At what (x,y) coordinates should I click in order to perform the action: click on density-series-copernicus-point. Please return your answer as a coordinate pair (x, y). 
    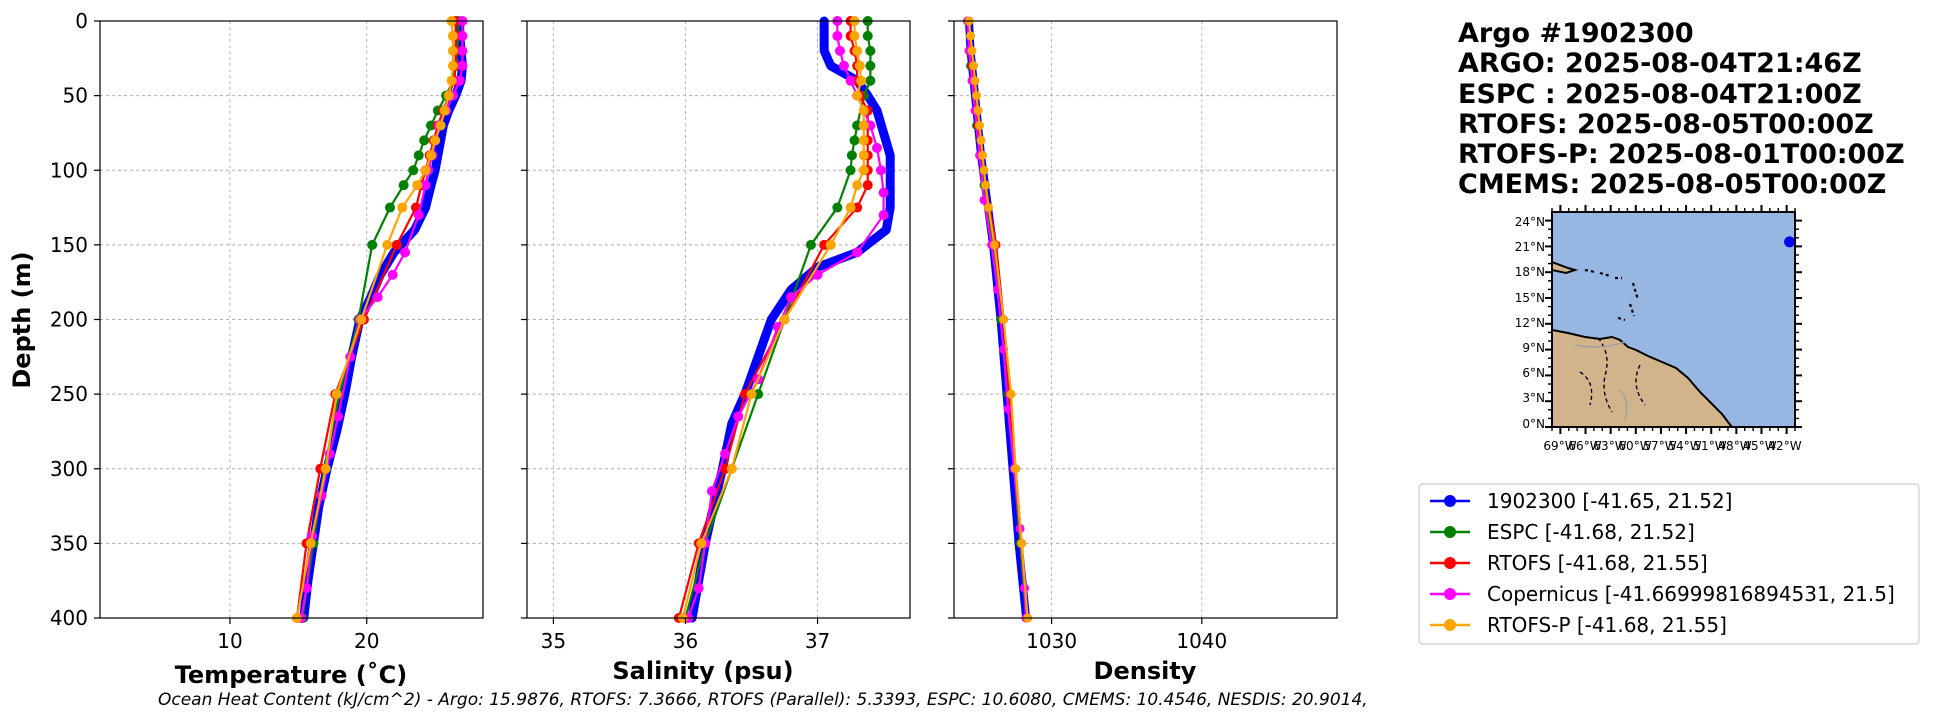
    Looking at the image, I should click on (1008, 409).